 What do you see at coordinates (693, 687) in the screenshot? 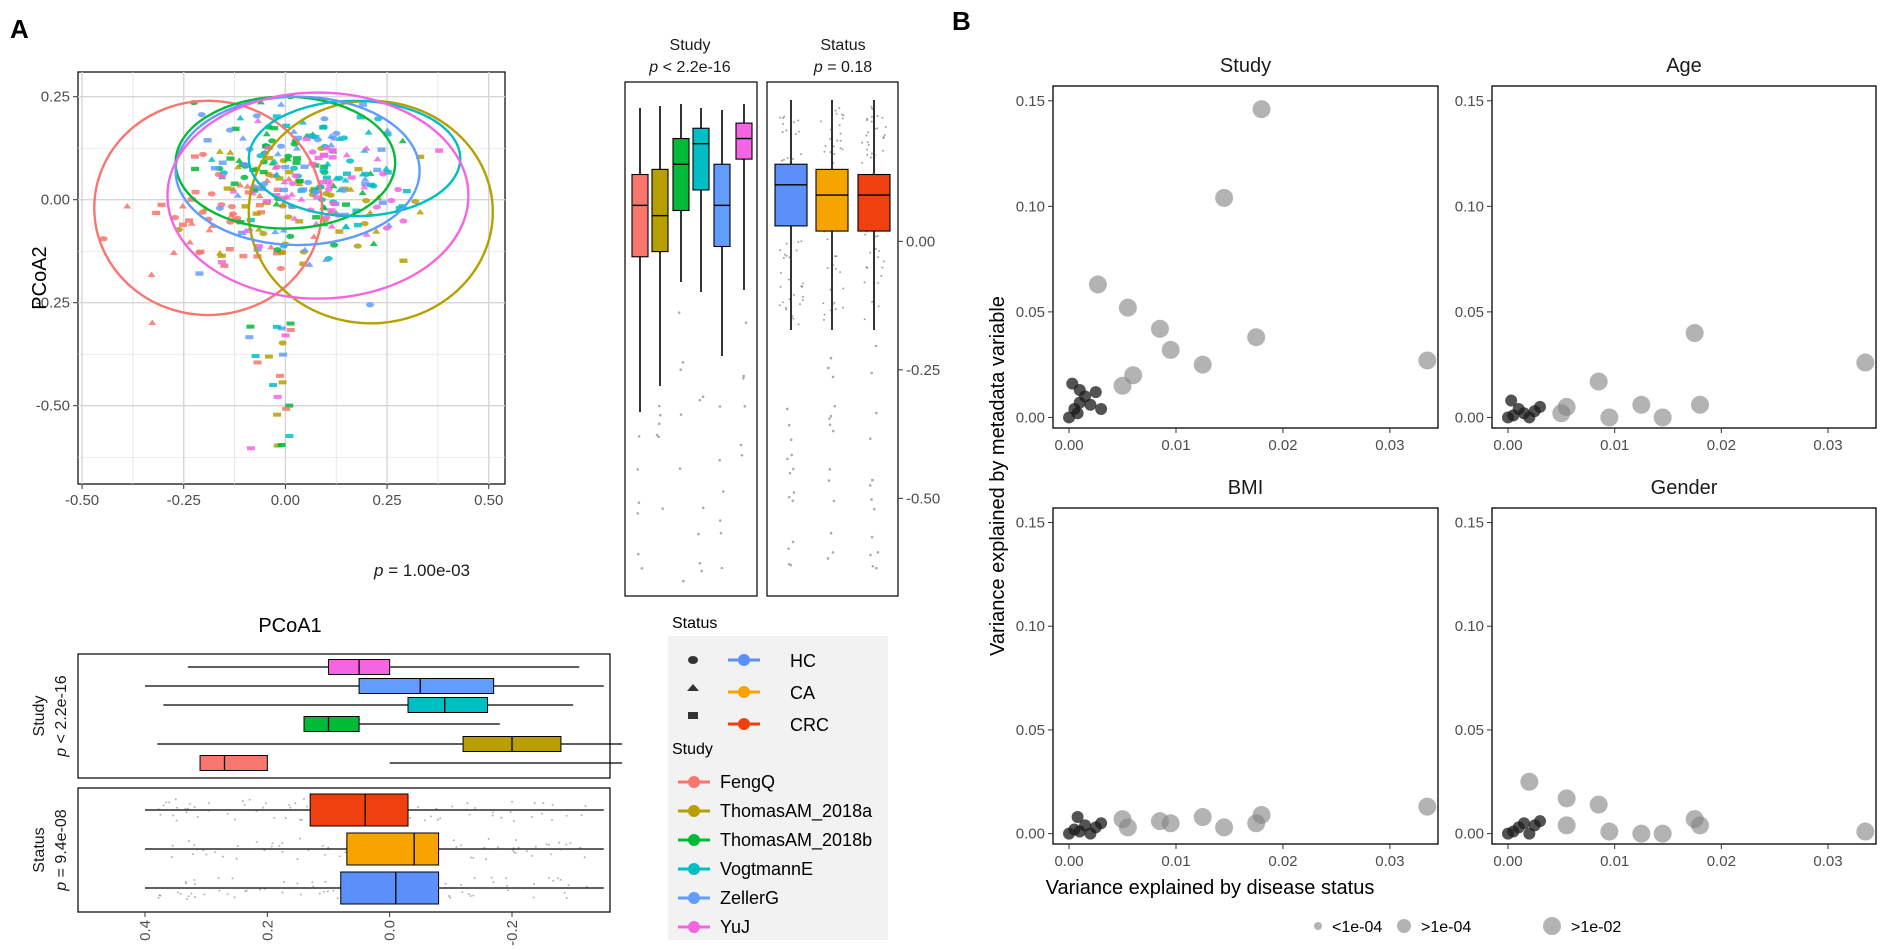
I see `legend-status-shapes` at bounding box center [693, 687].